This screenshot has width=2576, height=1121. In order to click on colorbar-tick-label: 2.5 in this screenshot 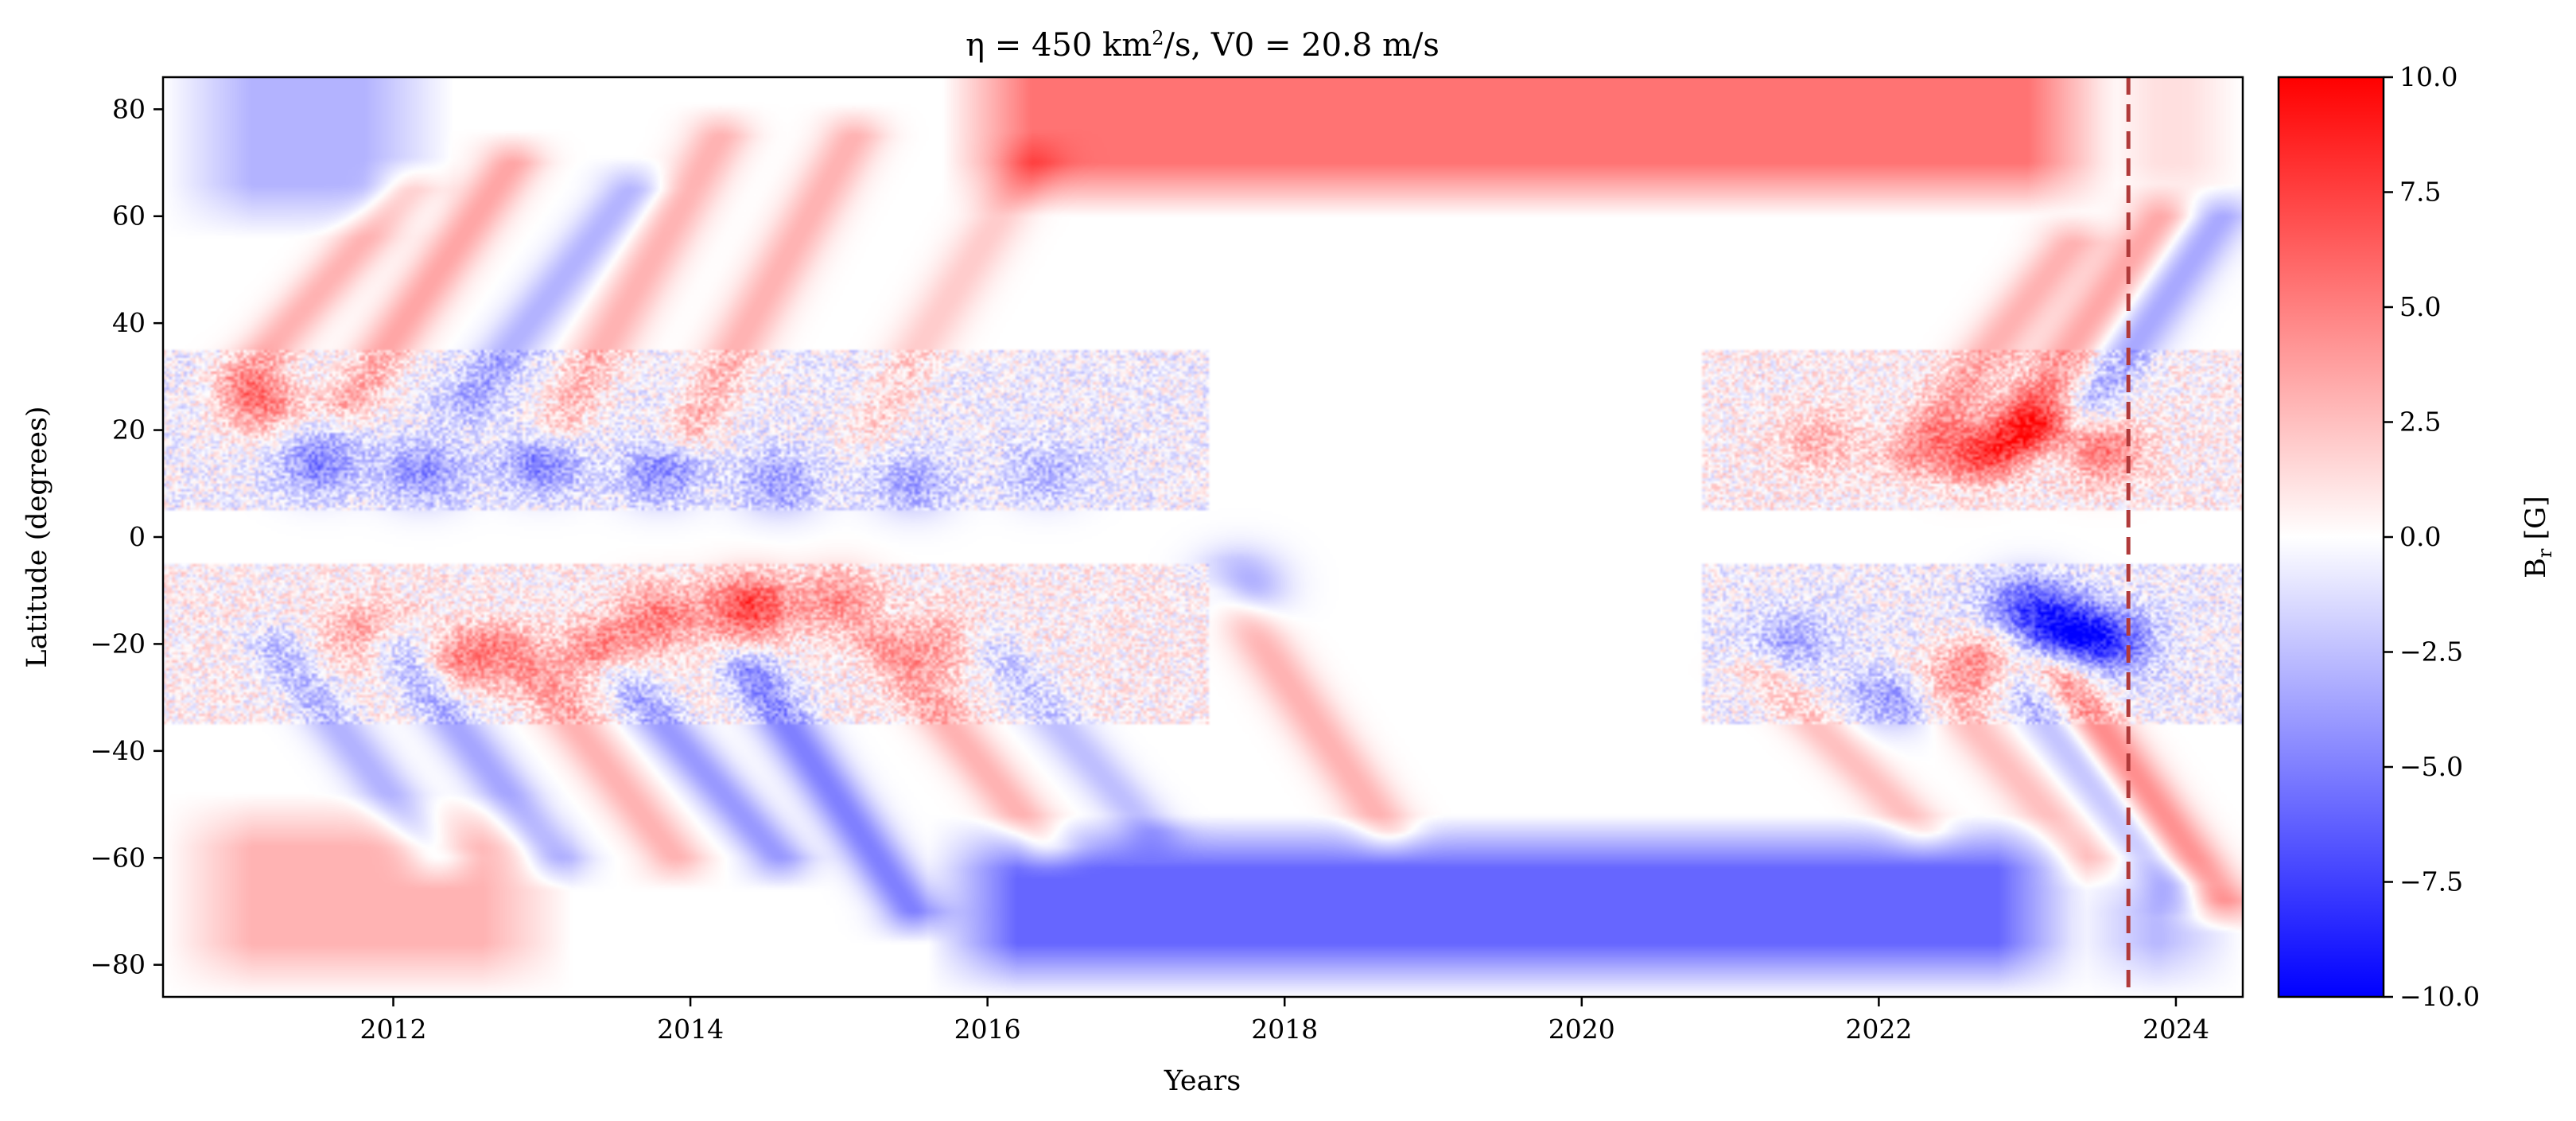, I will do `click(2420, 422)`.